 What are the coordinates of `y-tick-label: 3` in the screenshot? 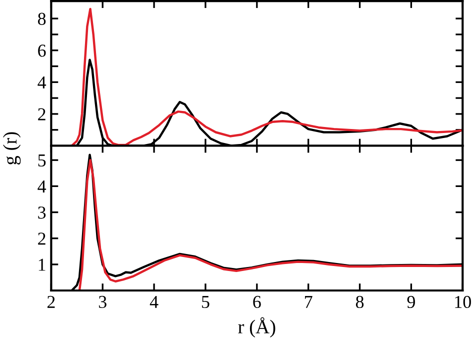 It's located at (42, 212).